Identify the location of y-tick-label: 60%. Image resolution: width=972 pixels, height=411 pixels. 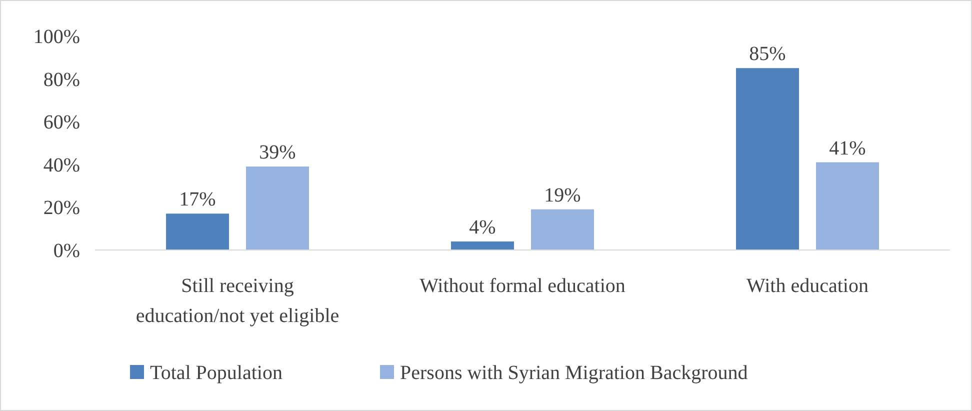
(61, 123).